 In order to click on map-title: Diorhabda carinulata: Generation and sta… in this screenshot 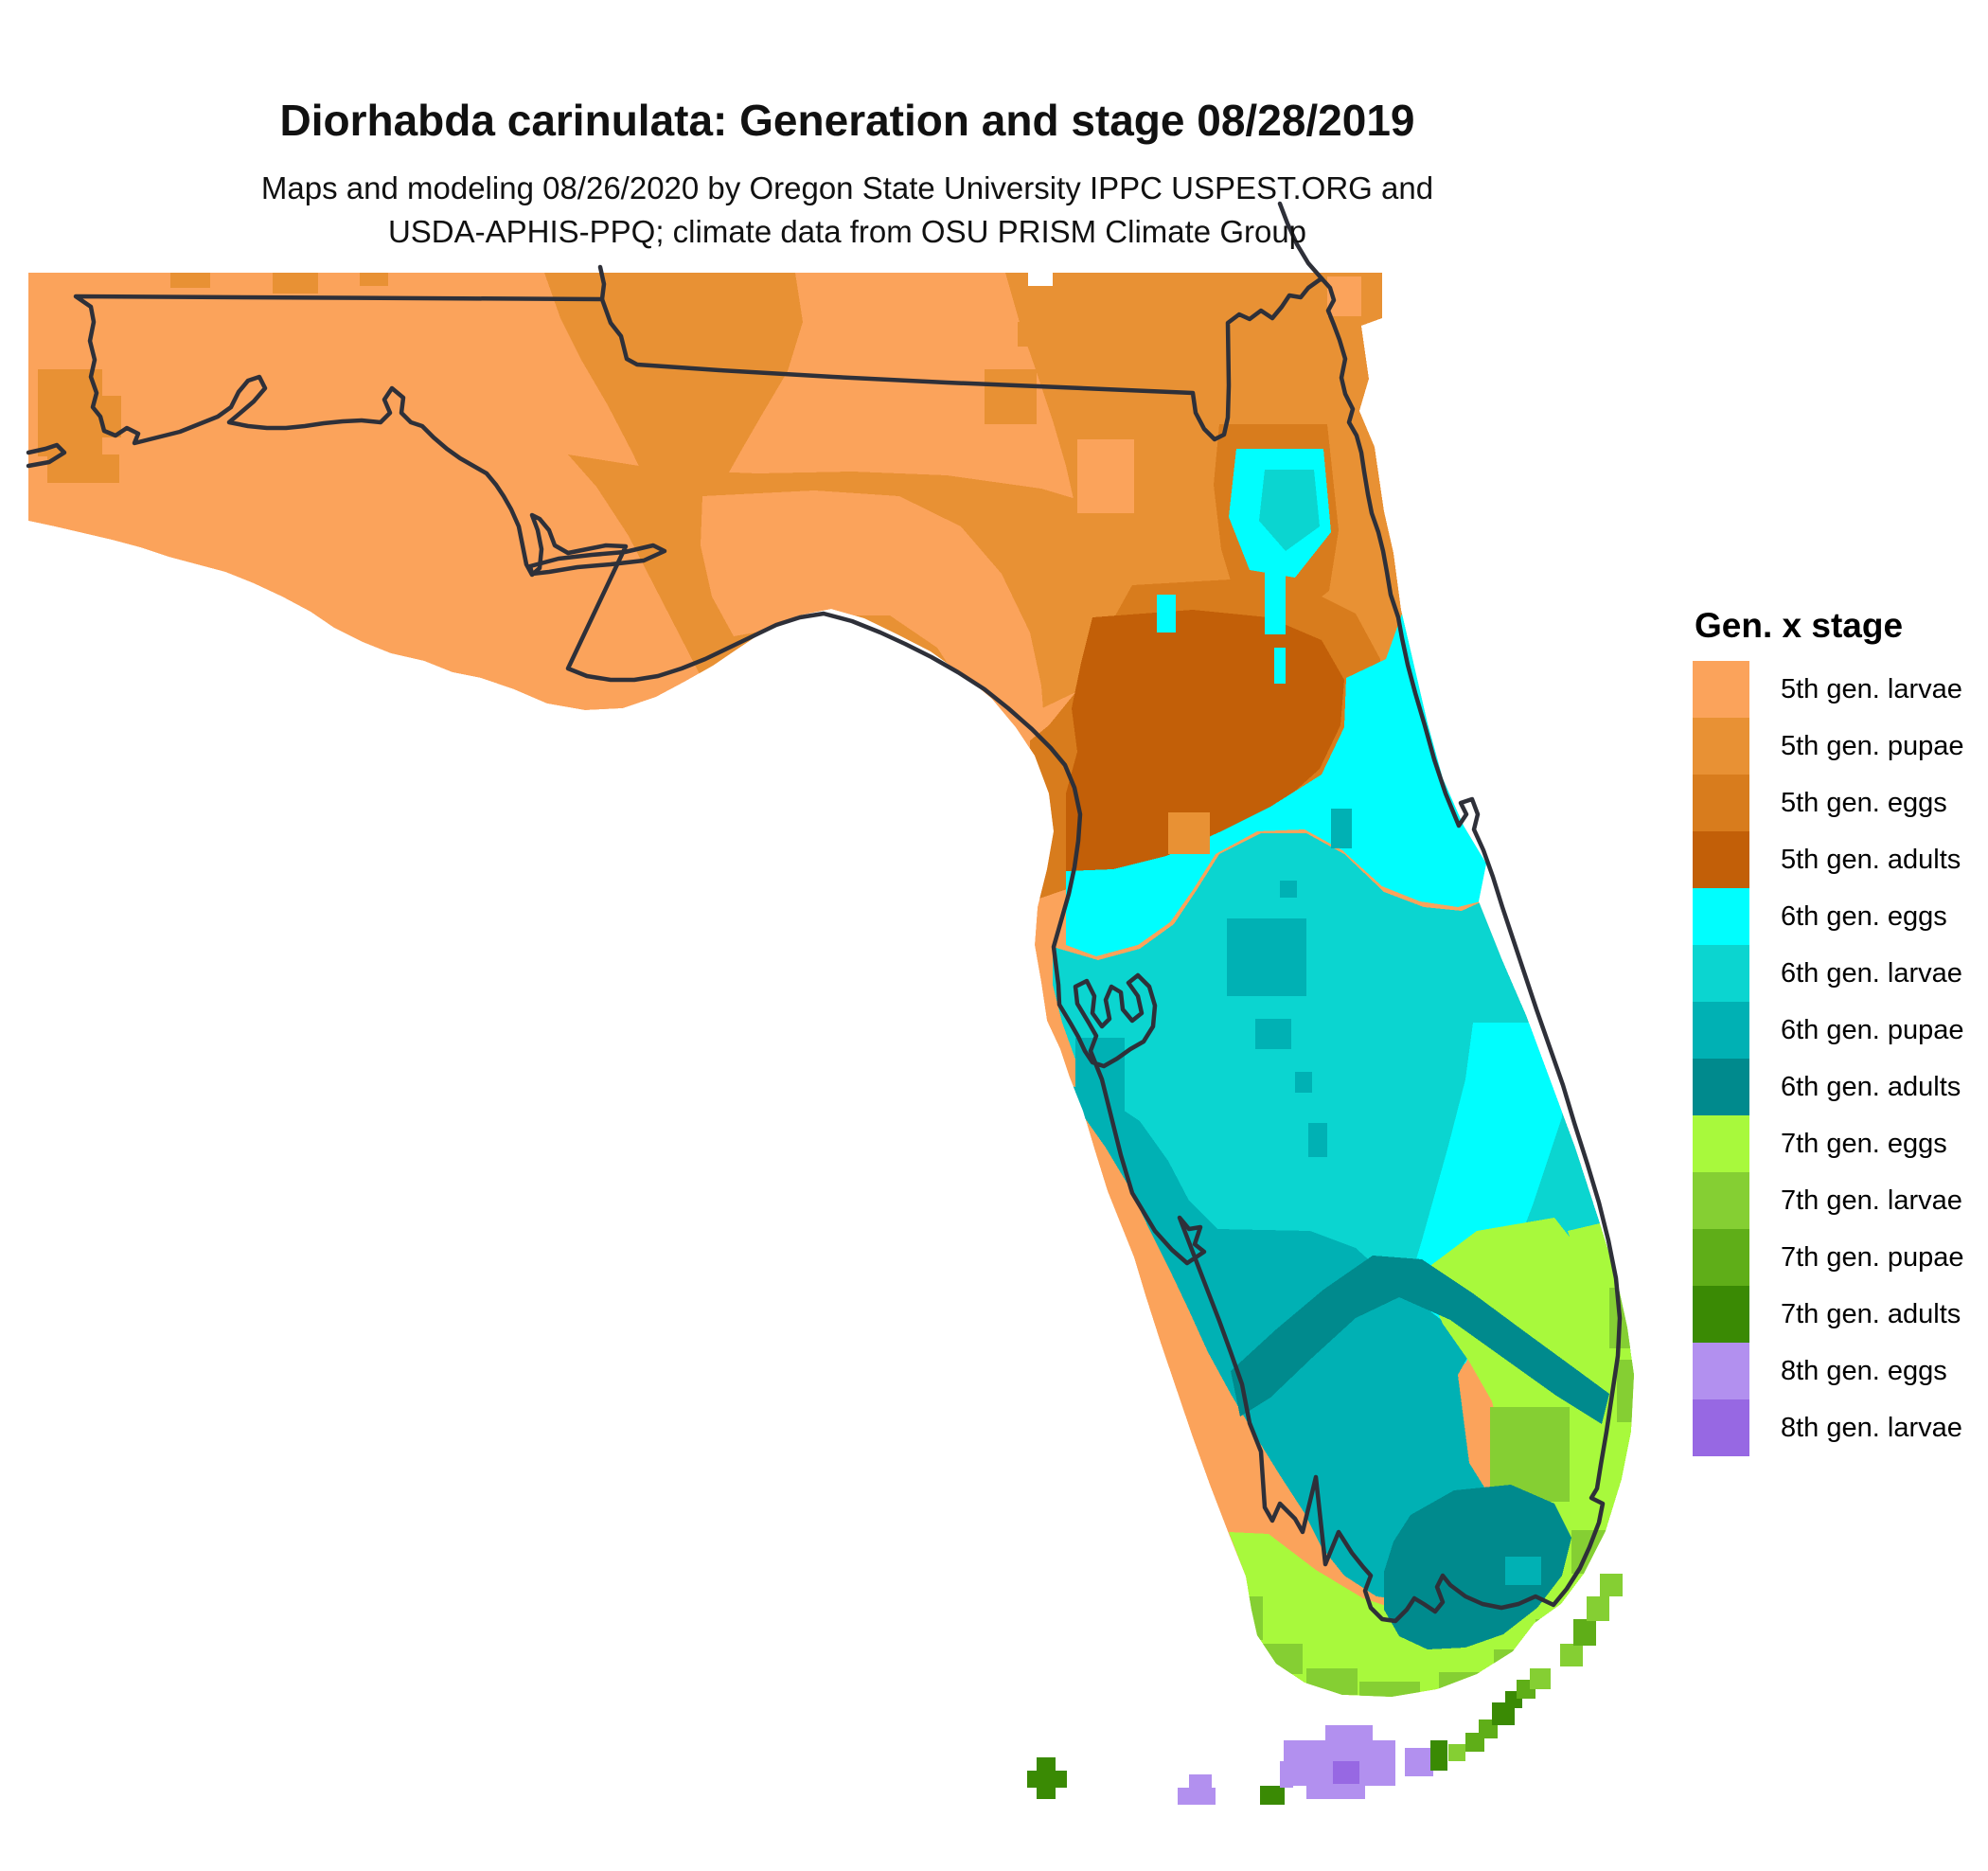, I will do `click(847, 120)`.